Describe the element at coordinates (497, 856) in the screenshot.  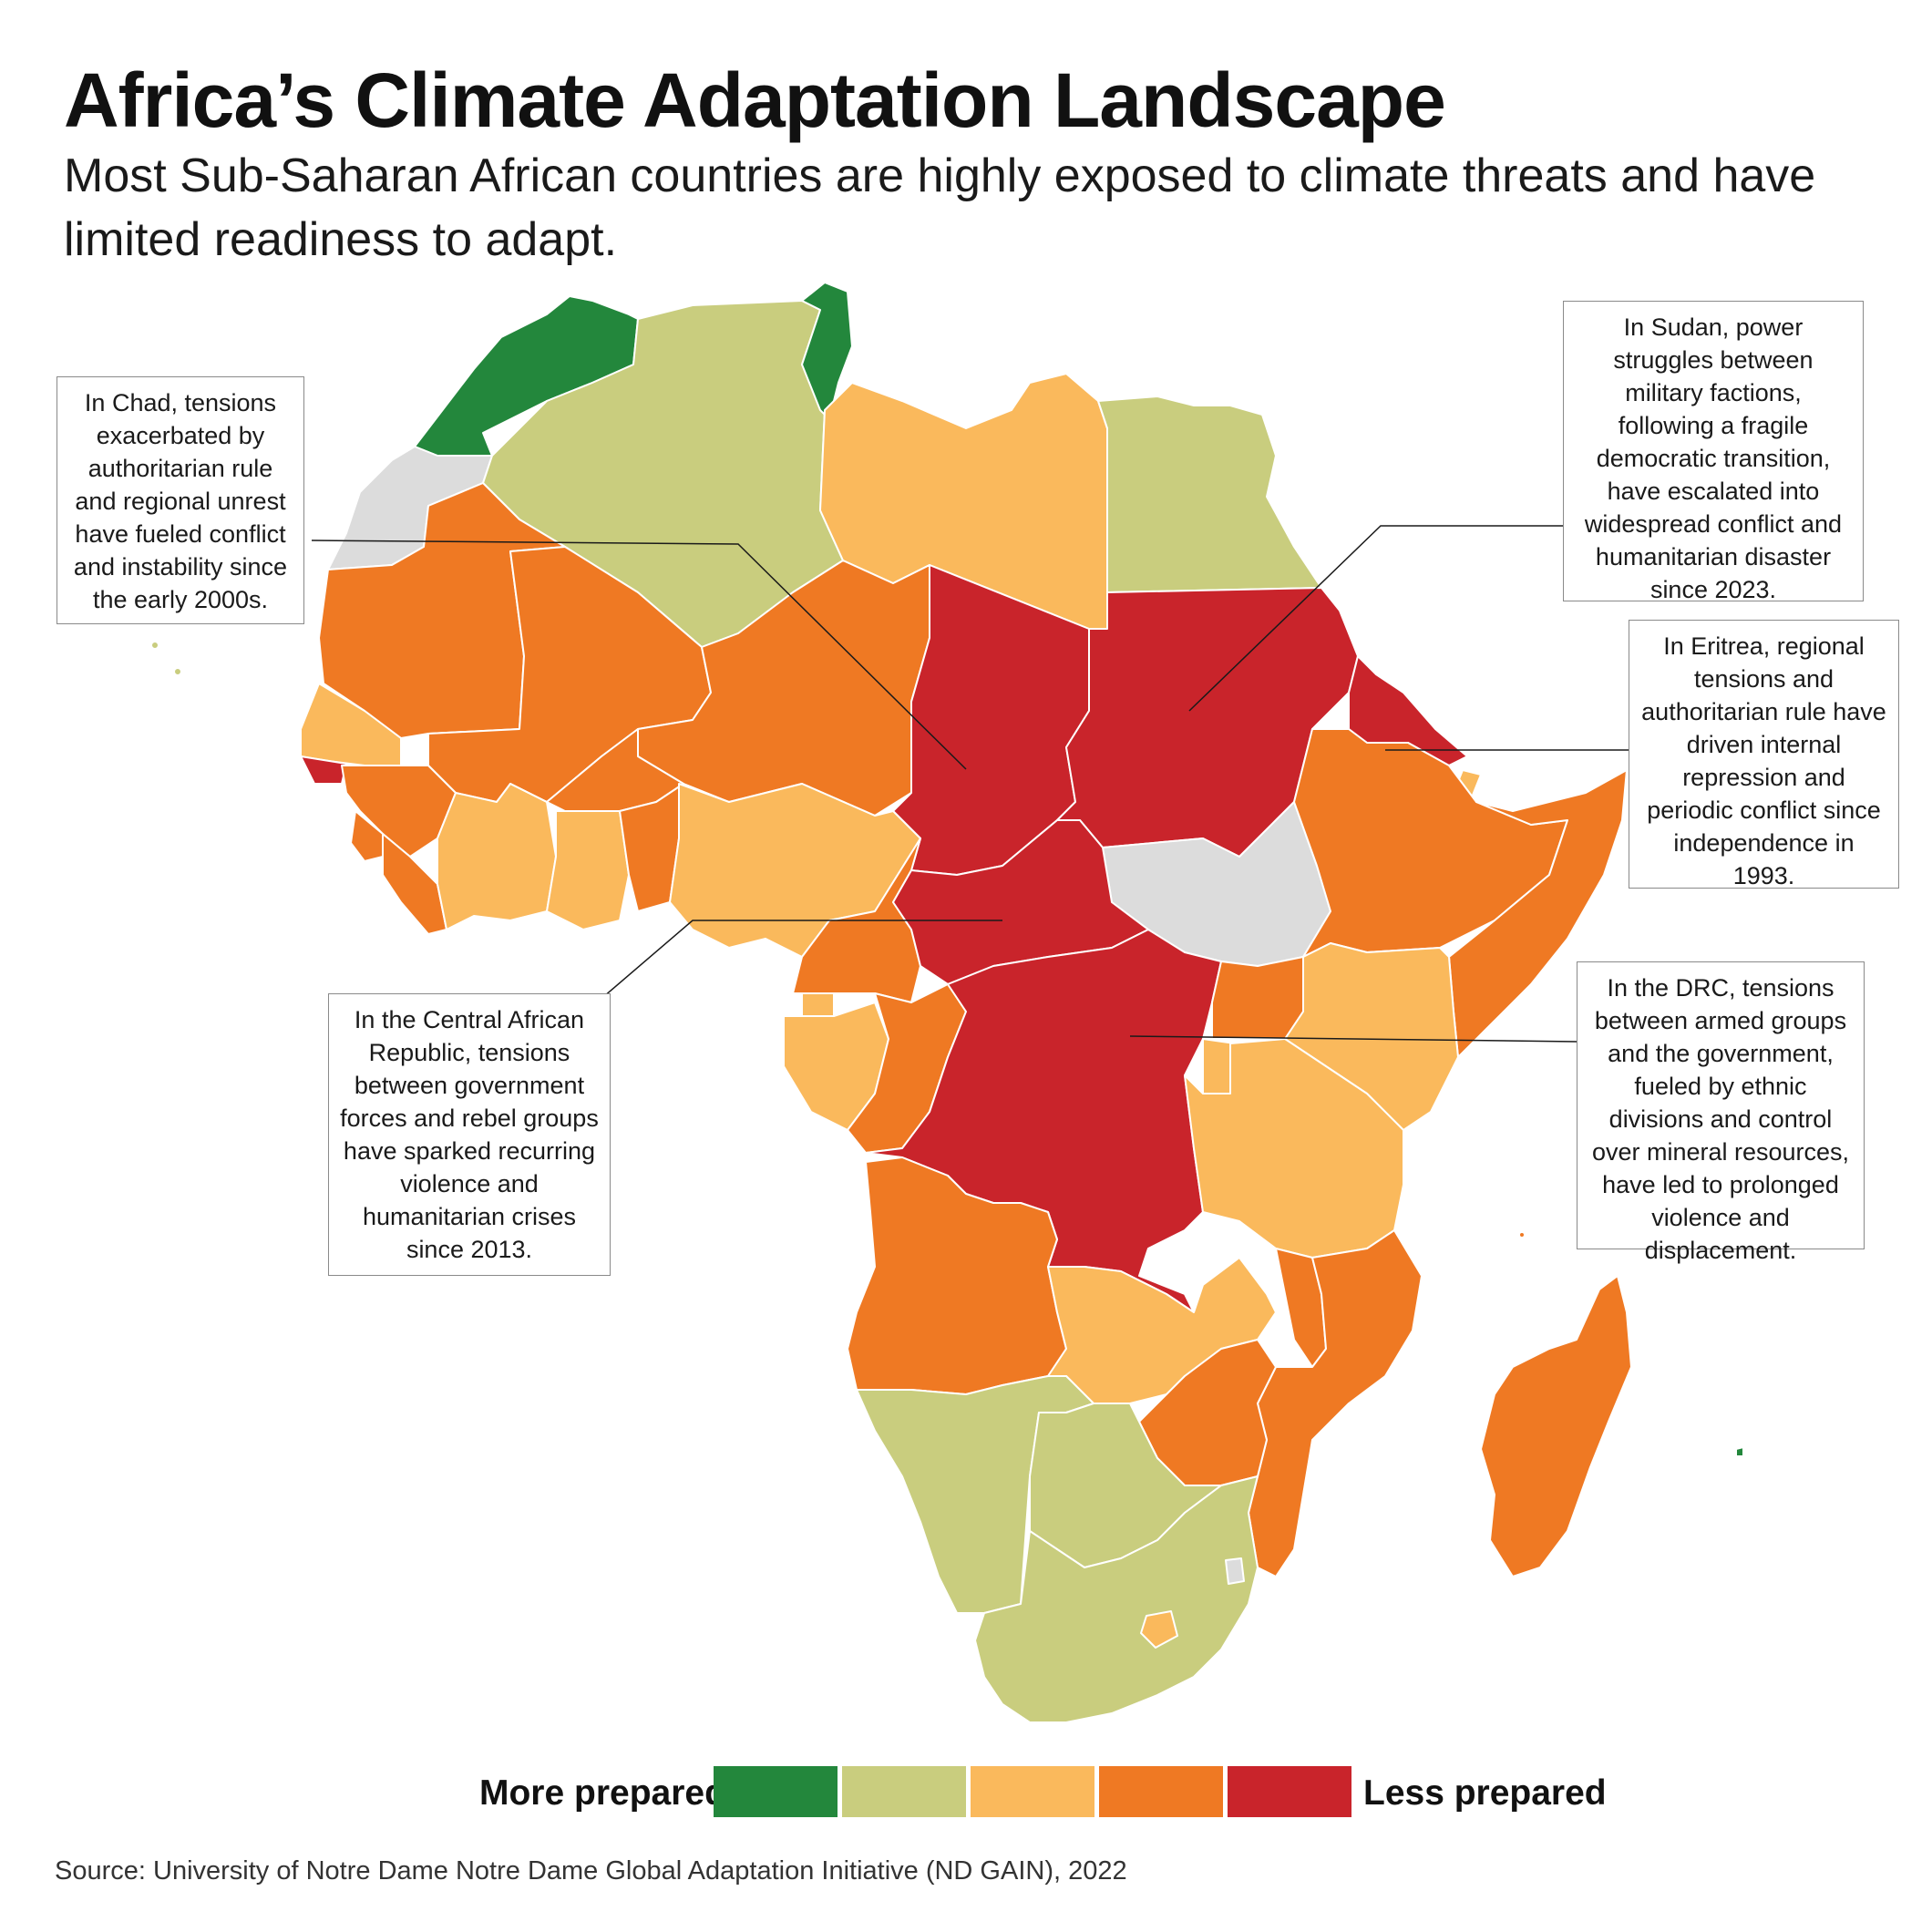
I see `region-ivory-coast` at that location.